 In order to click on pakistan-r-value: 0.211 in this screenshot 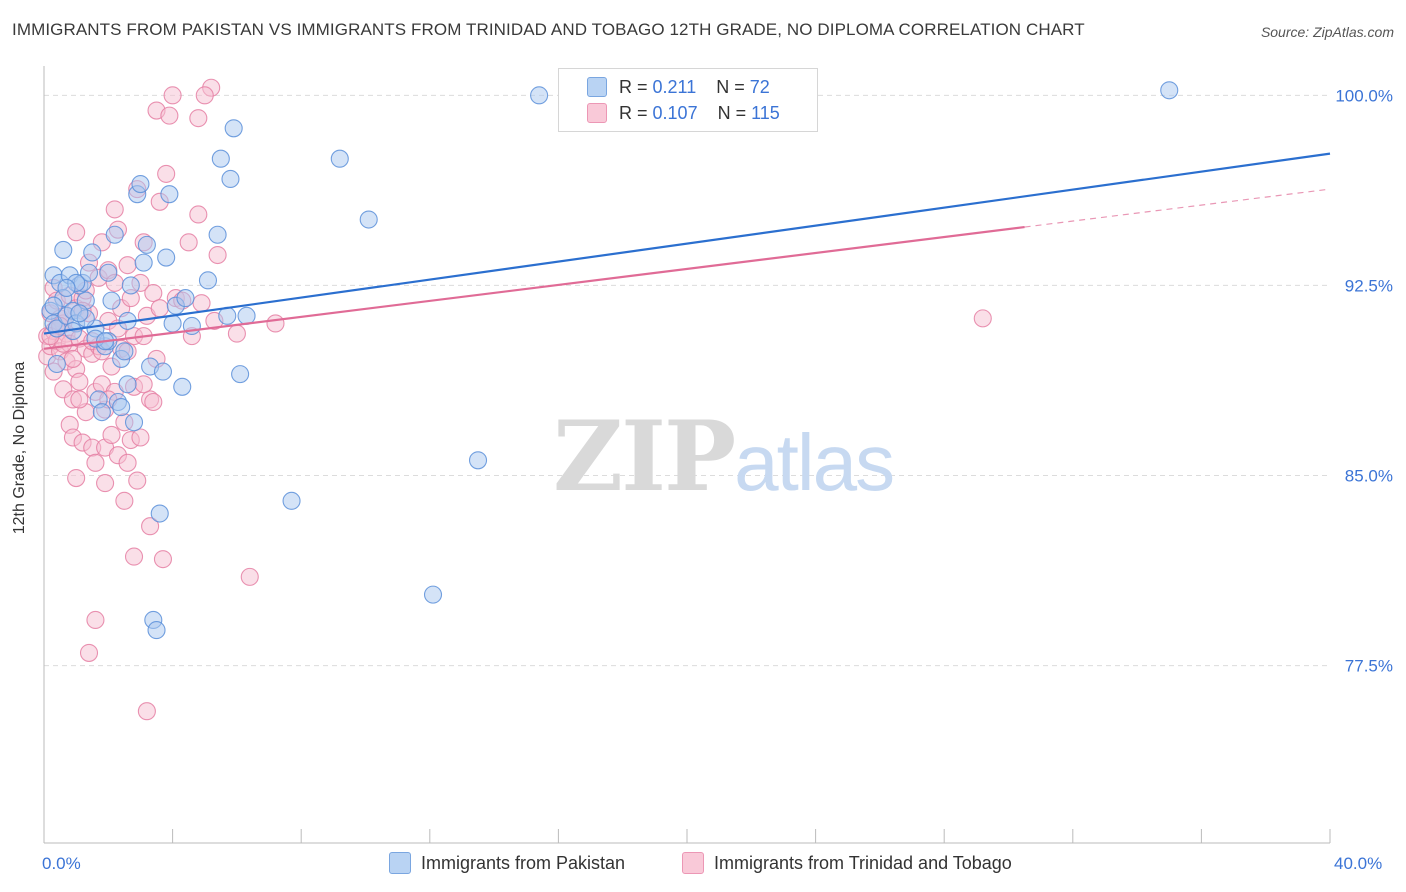, I will do `click(674, 86)`.